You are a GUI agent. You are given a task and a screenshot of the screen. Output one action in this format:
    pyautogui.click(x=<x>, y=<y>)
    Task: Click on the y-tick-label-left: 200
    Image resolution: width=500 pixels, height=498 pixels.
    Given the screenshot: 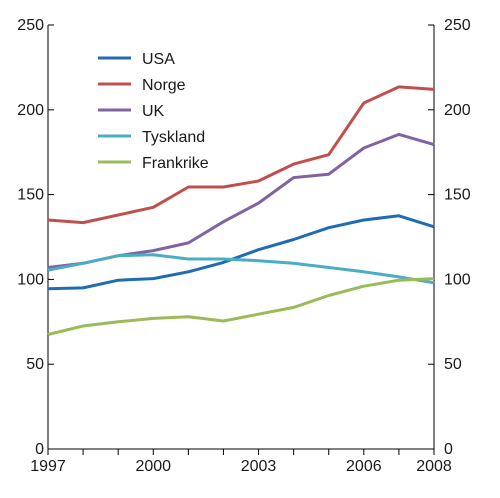 What is the action you would take?
    pyautogui.click(x=30, y=110)
    